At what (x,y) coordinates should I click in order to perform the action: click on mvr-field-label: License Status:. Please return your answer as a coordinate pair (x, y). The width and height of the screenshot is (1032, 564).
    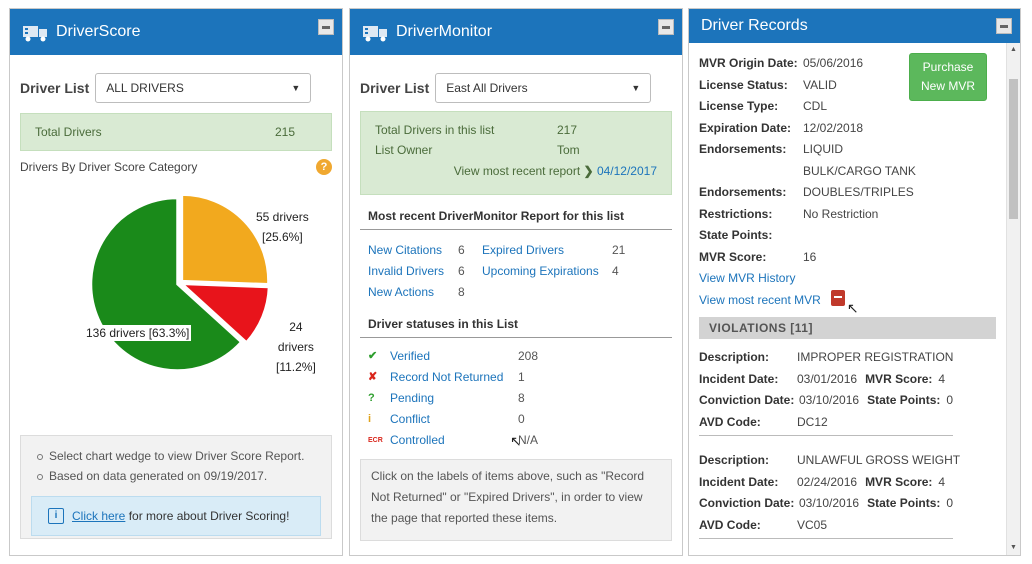
    Looking at the image, I should click on (743, 84).